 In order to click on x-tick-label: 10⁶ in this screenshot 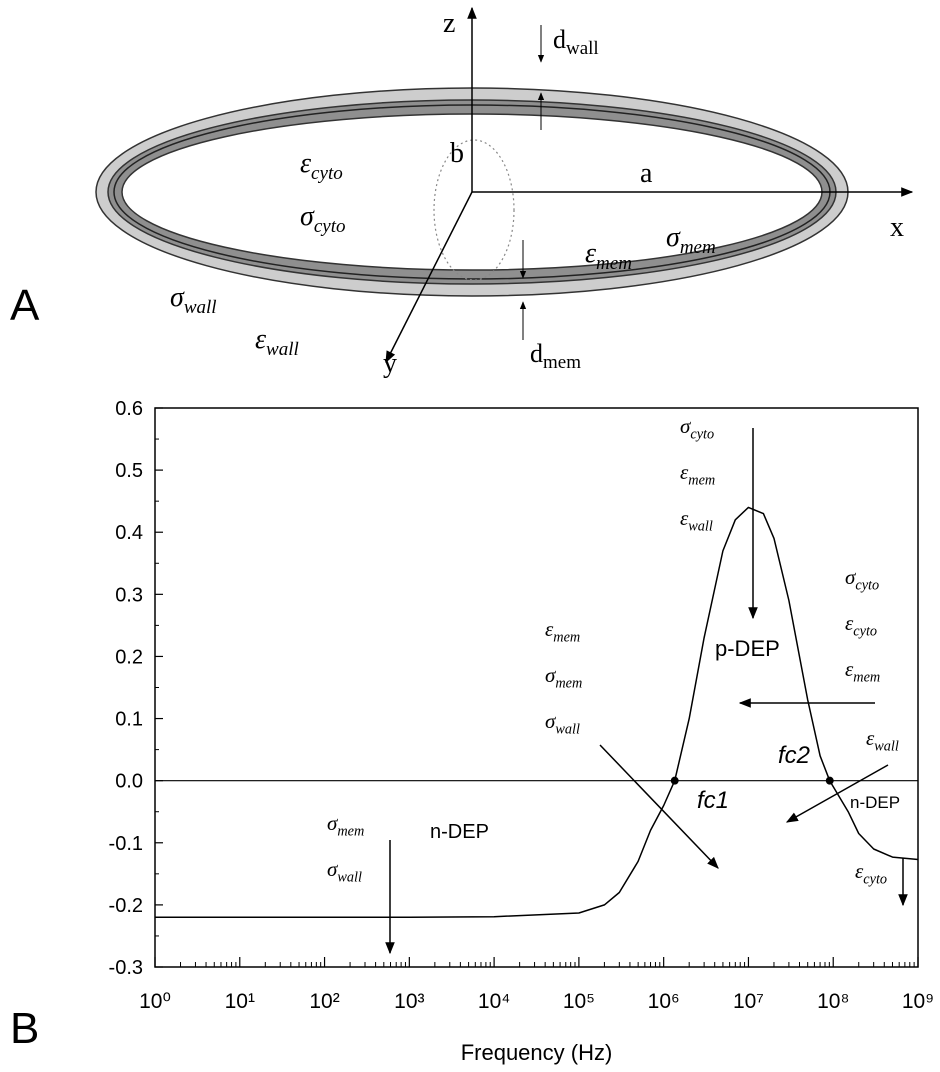, I will do `click(664, 1001)`.